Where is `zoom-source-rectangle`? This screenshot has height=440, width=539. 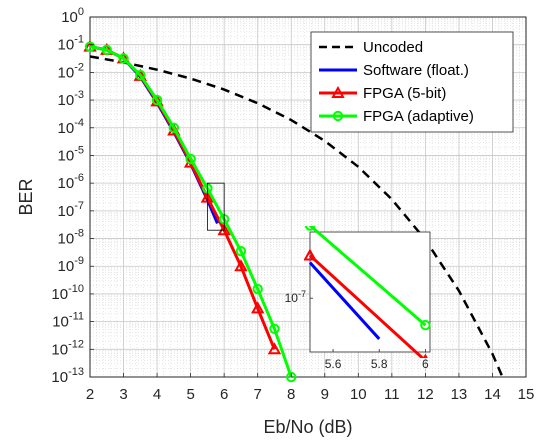
zoom-source-rectangle is located at coordinates (215, 206).